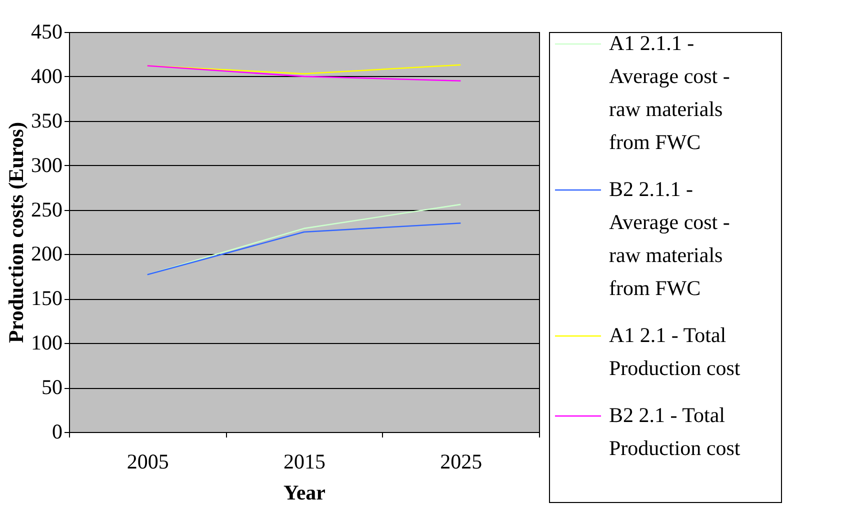 The width and height of the screenshot is (851, 529). I want to click on y-tick-label: 50, so click(52, 387).